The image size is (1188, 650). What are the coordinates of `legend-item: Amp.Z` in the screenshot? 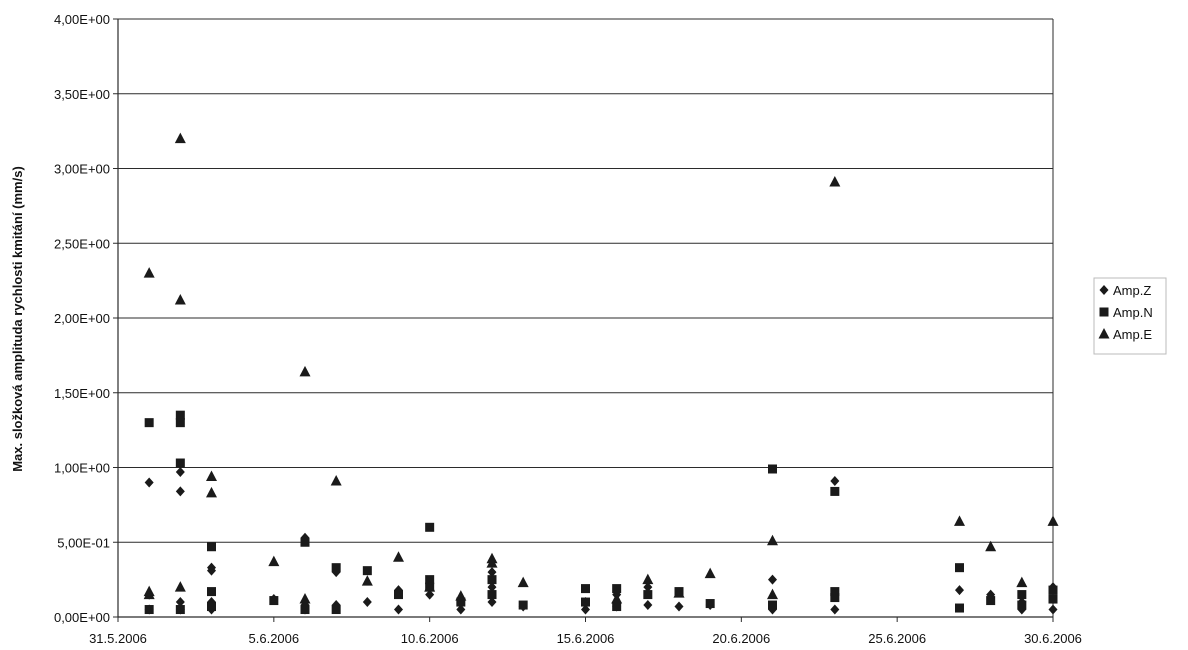 It's located at (1125, 290).